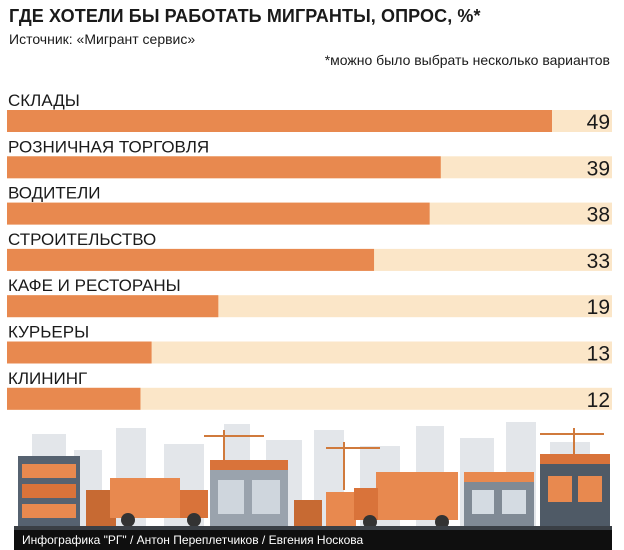 The width and height of the screenshot is (624, 550). Describe the element at coordinates (94, 285) in the screenshot. I see `category-label: КАФЕ И РЕСТОРАНЫ` at that location.